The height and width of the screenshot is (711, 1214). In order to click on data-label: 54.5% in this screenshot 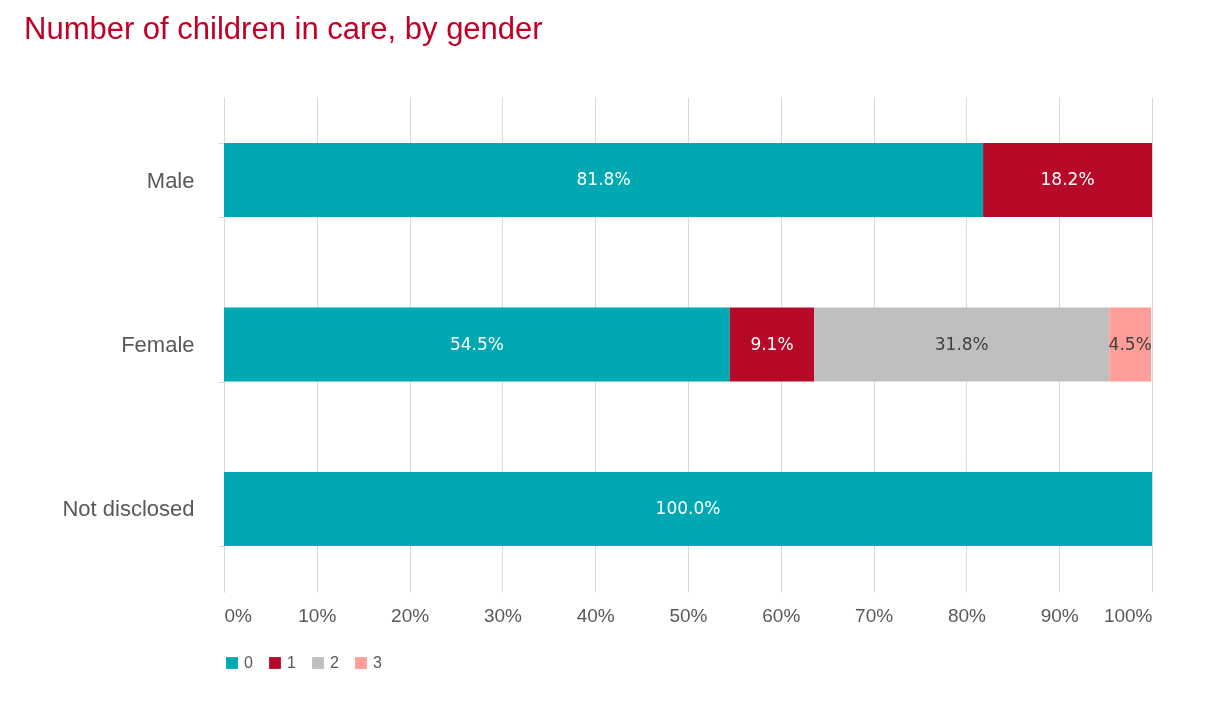, I will do `click(476, 343)`.